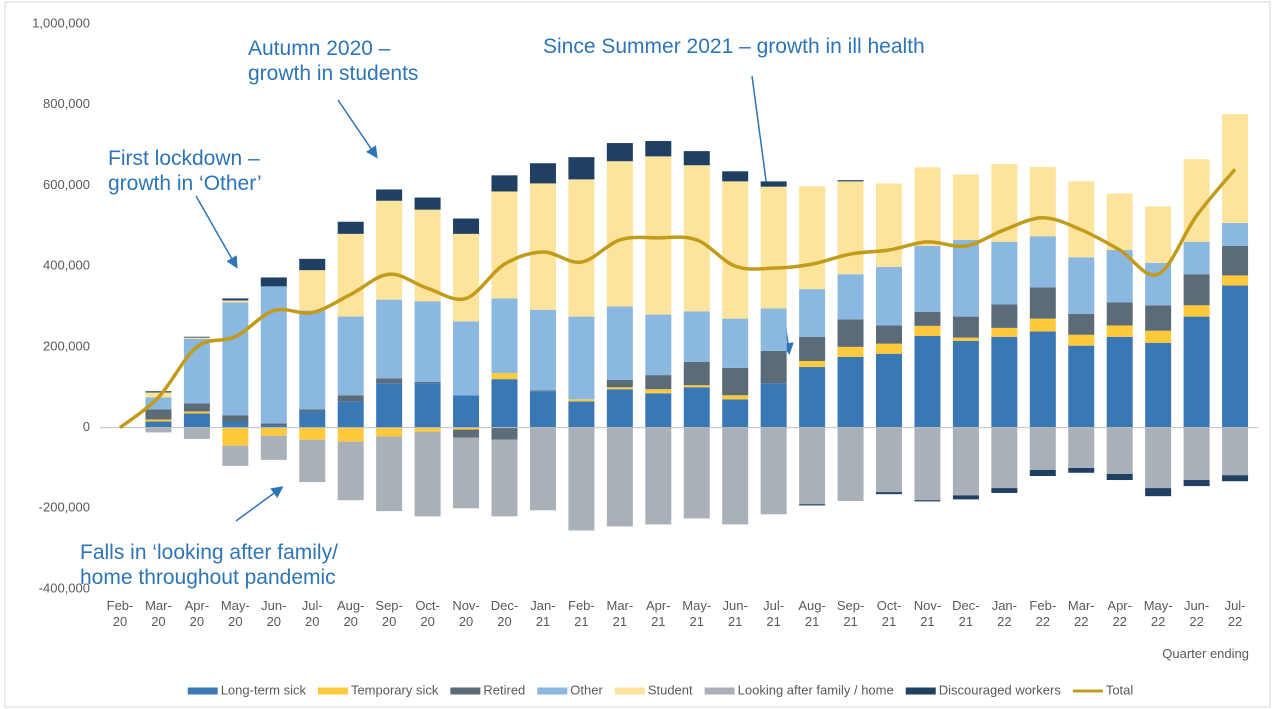  I want to click on x-tick-label: Feb-22, so click(1043, 613).